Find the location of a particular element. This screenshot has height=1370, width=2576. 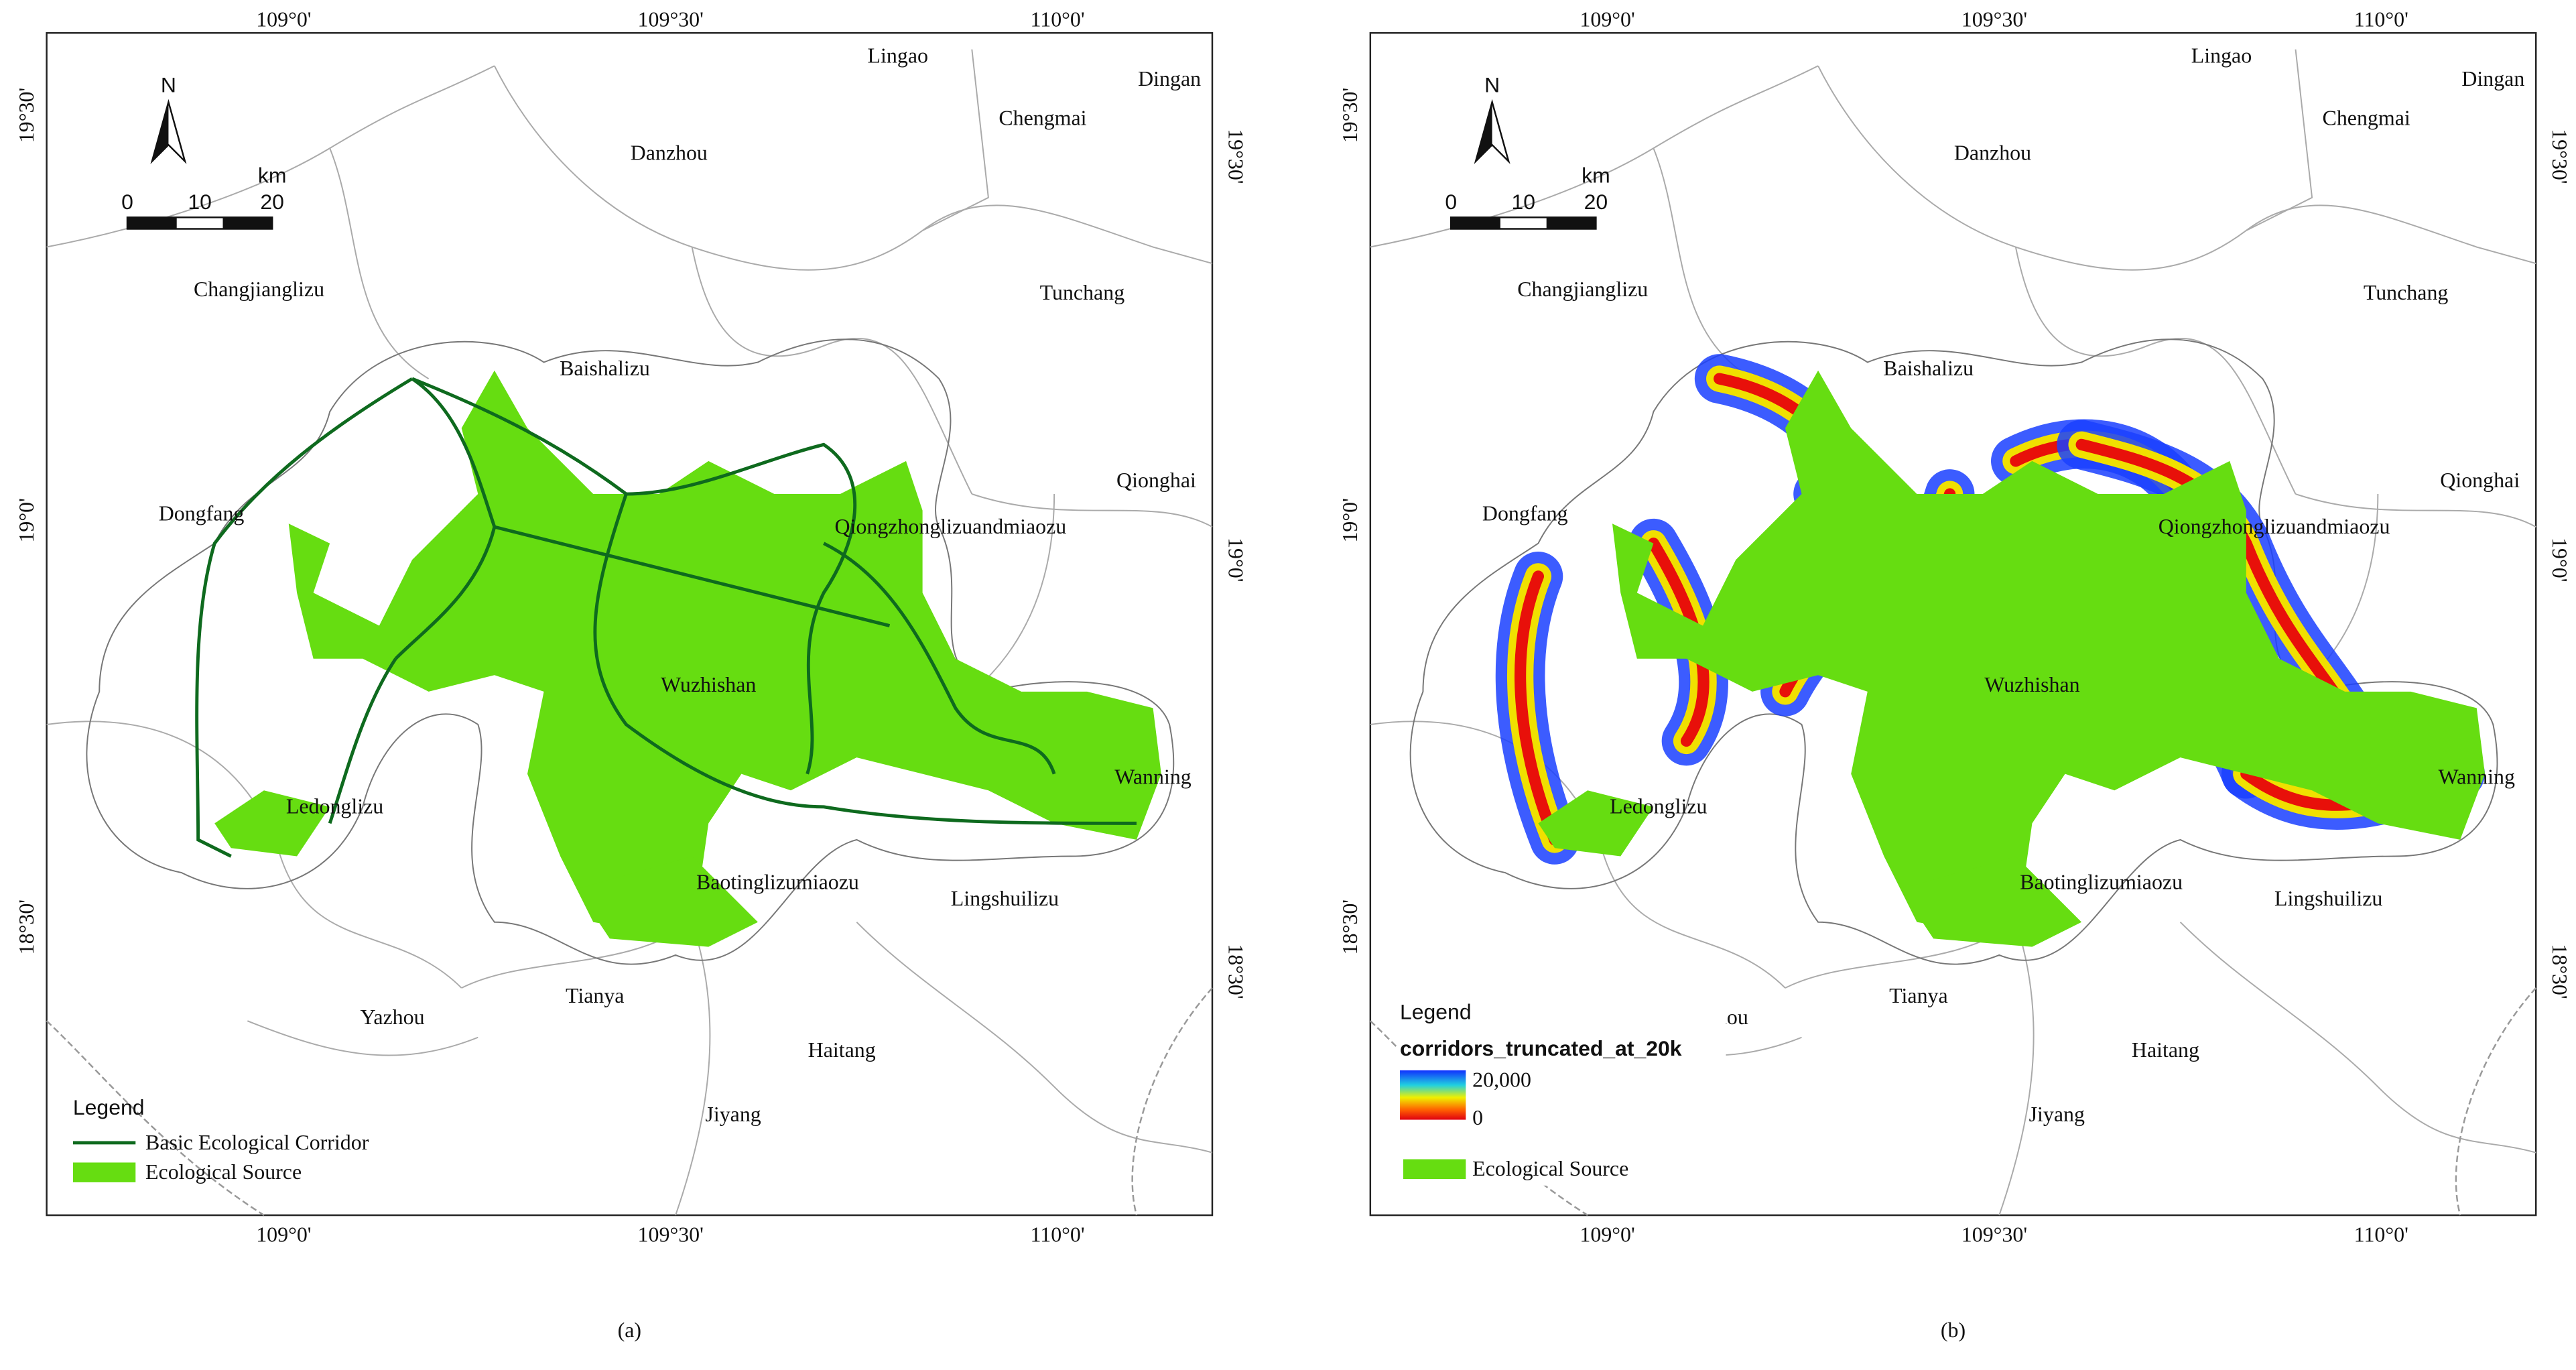

north-arrow-fill is located at coordinates (160, 132).